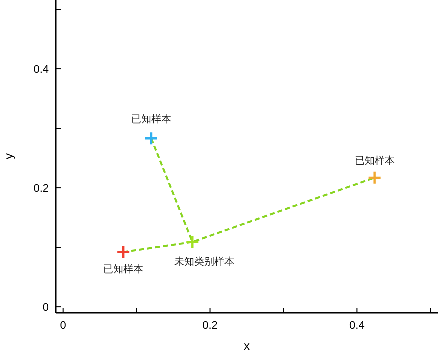 The height and width of the screenshot is (354, 439). I want to click on y-tick-label: 0.2, so click(41, 189).